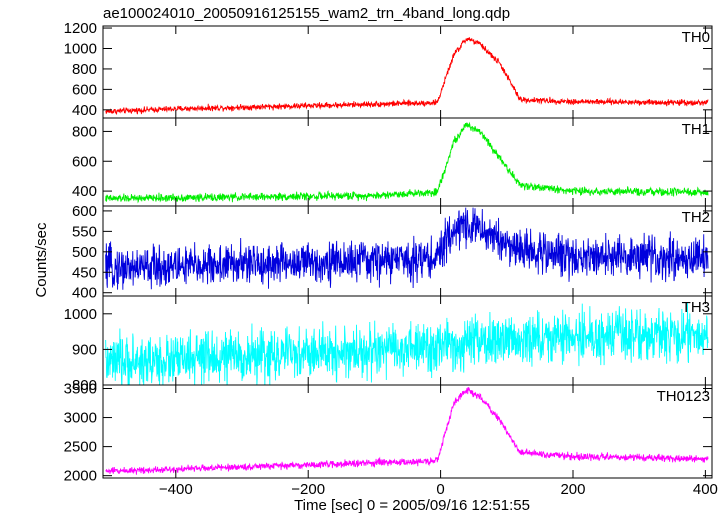 This screenshot has width=724, height=516. I want to click on x-tick-label-200: 200, so click(572, 489).